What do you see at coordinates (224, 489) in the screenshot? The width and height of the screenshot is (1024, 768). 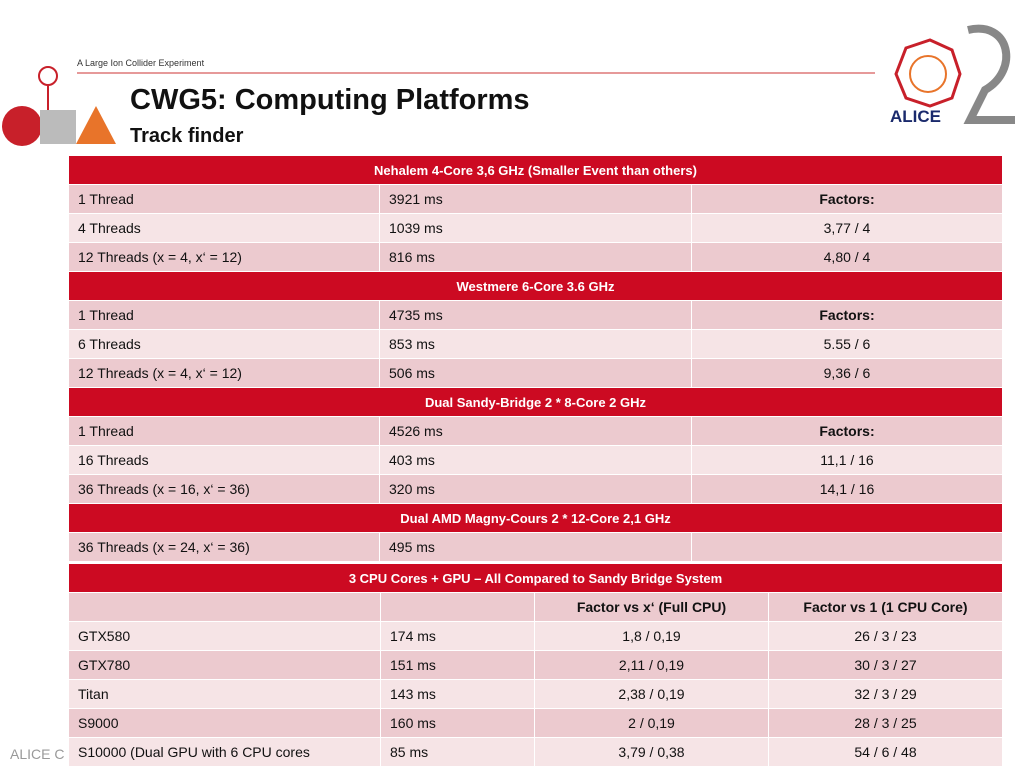 I see `table-cell: 36 Threads (x = 16, x‘ = 36)` at bounding box center [224, 489].